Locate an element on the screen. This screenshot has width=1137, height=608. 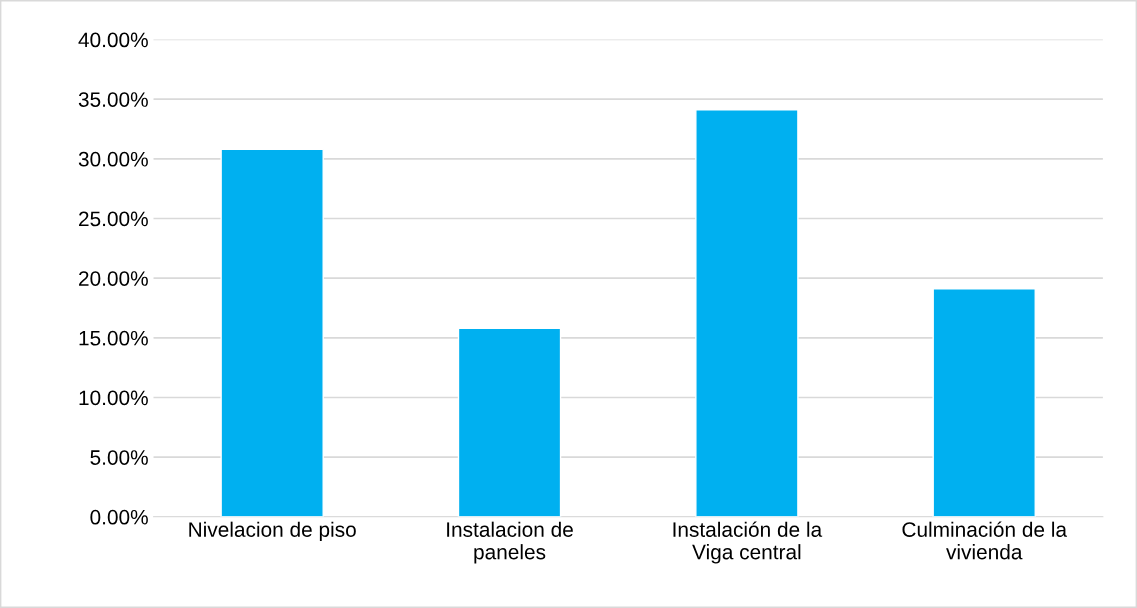
y-tick-label: 20.00% is located at coordinates (113, 278).